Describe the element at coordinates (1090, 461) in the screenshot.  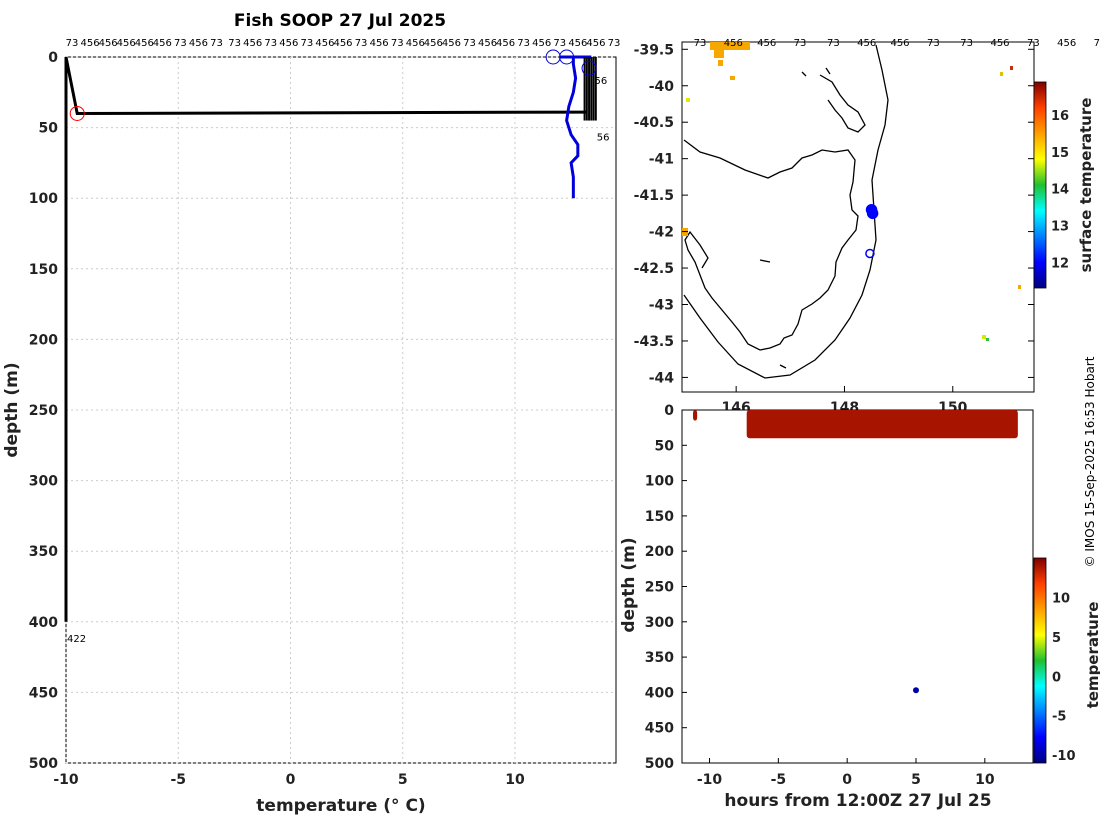
I see `credit: © IMOS 15-Sep-2025 16:53 Hobart` at that location.